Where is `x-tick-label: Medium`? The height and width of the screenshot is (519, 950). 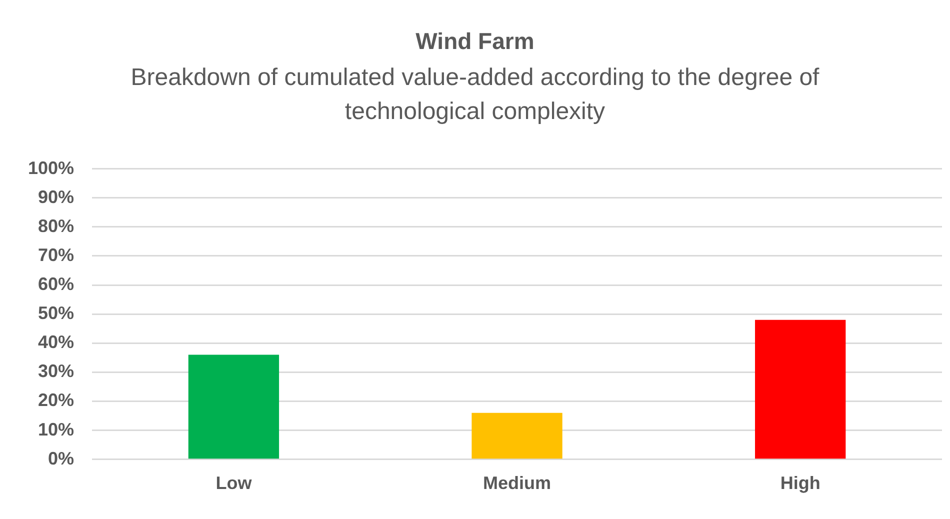
x-tick-label: Medium is located at coordinates (517, 483).